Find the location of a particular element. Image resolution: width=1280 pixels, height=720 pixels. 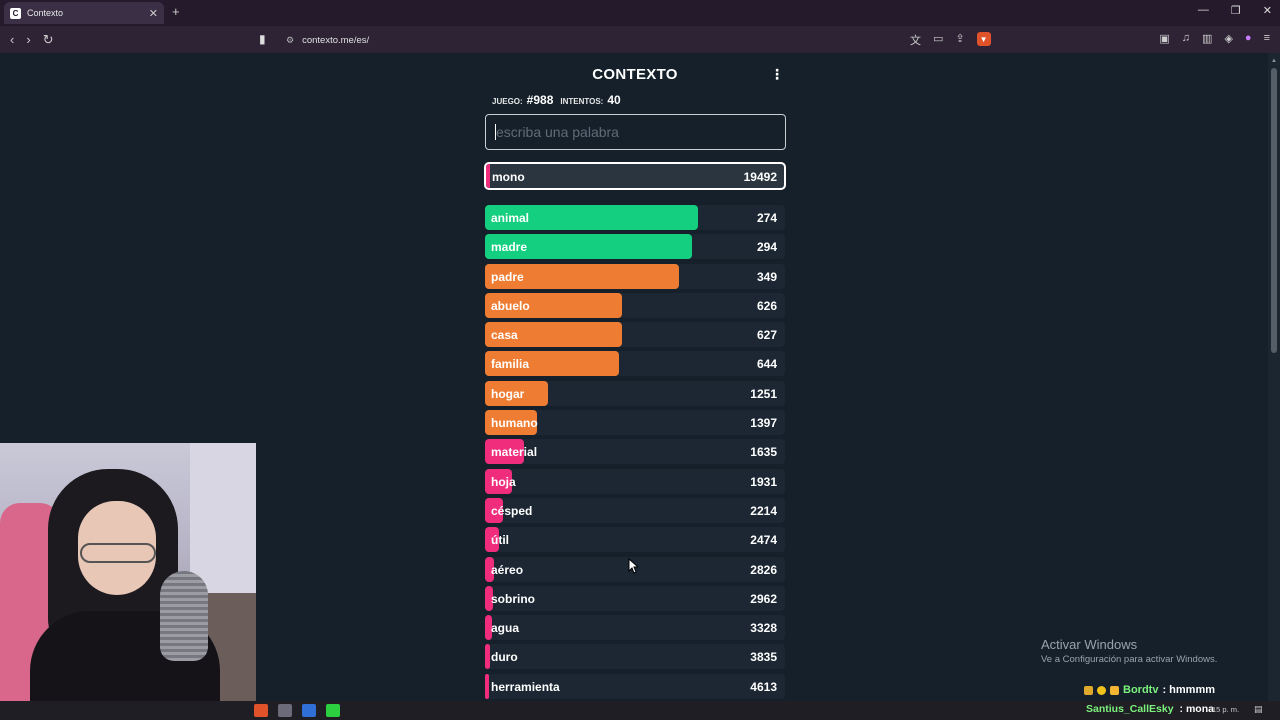

guess-row: herramienta 4613 is located at coordinates (635, 686).